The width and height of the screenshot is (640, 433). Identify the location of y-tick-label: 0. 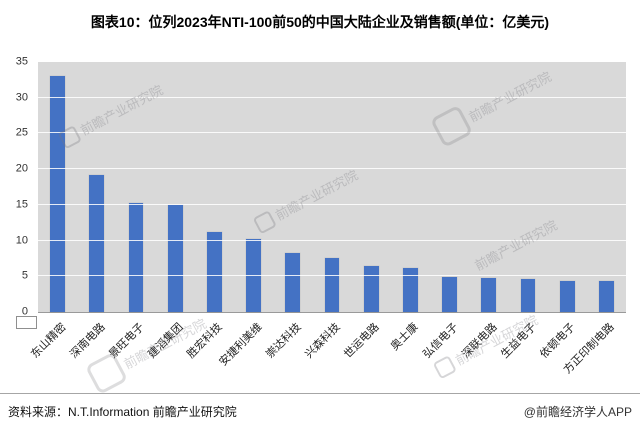
(24, 311).